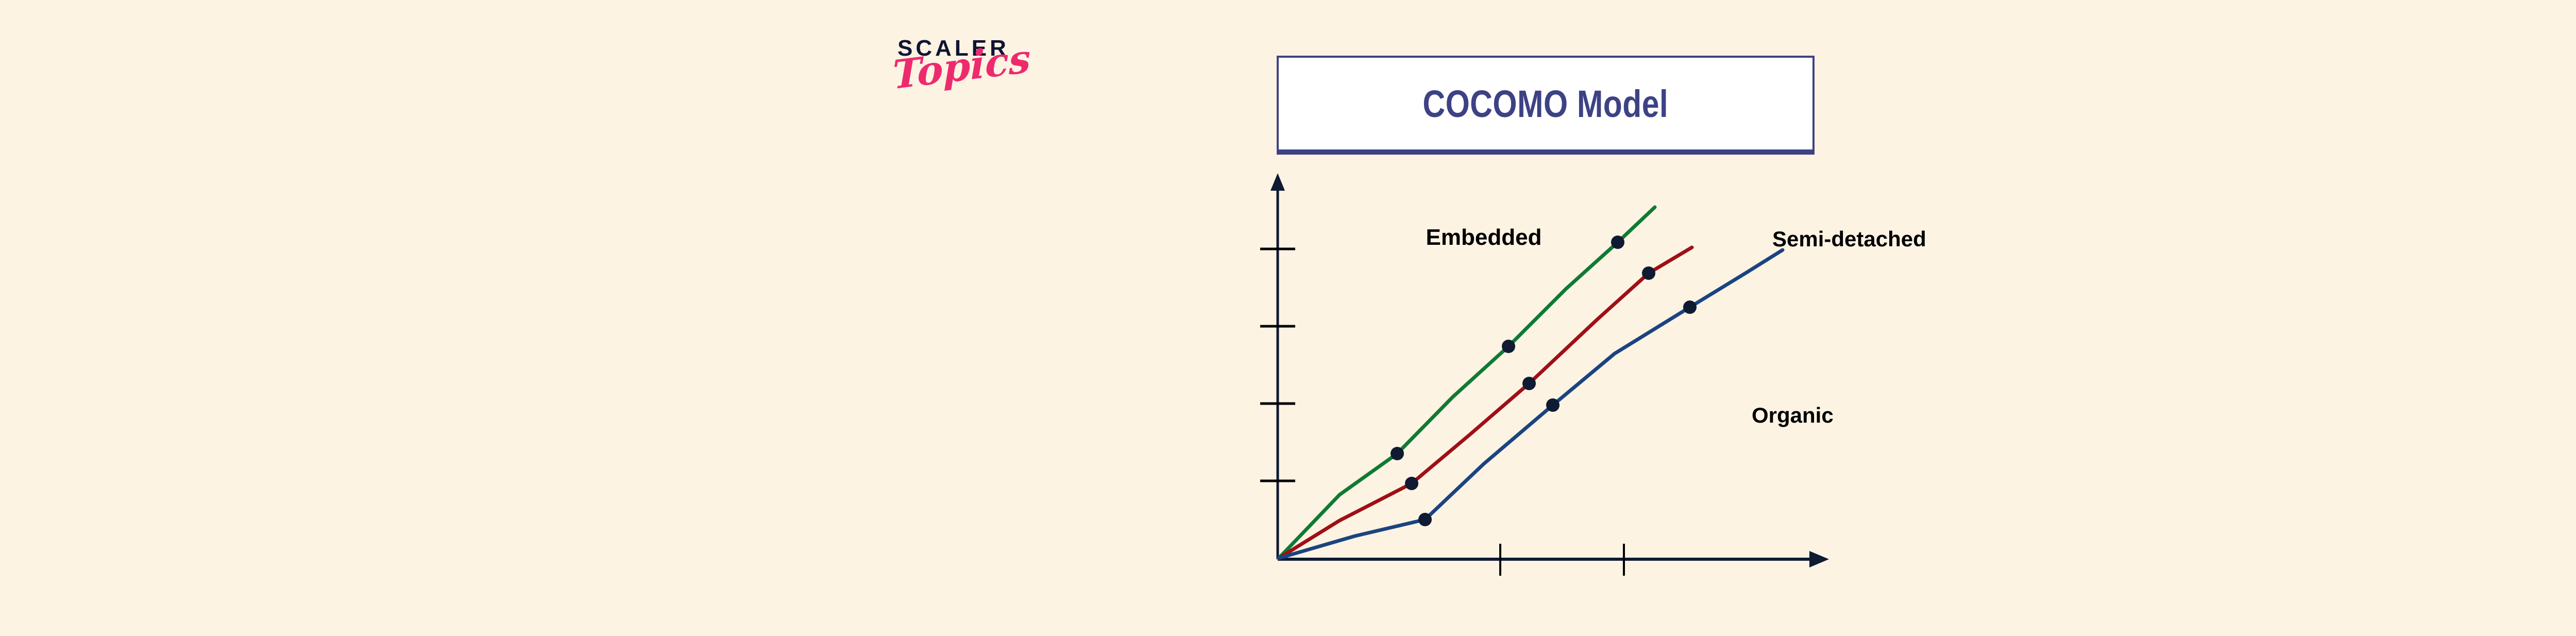  I want to click on x-axis, so click(1553, 560).